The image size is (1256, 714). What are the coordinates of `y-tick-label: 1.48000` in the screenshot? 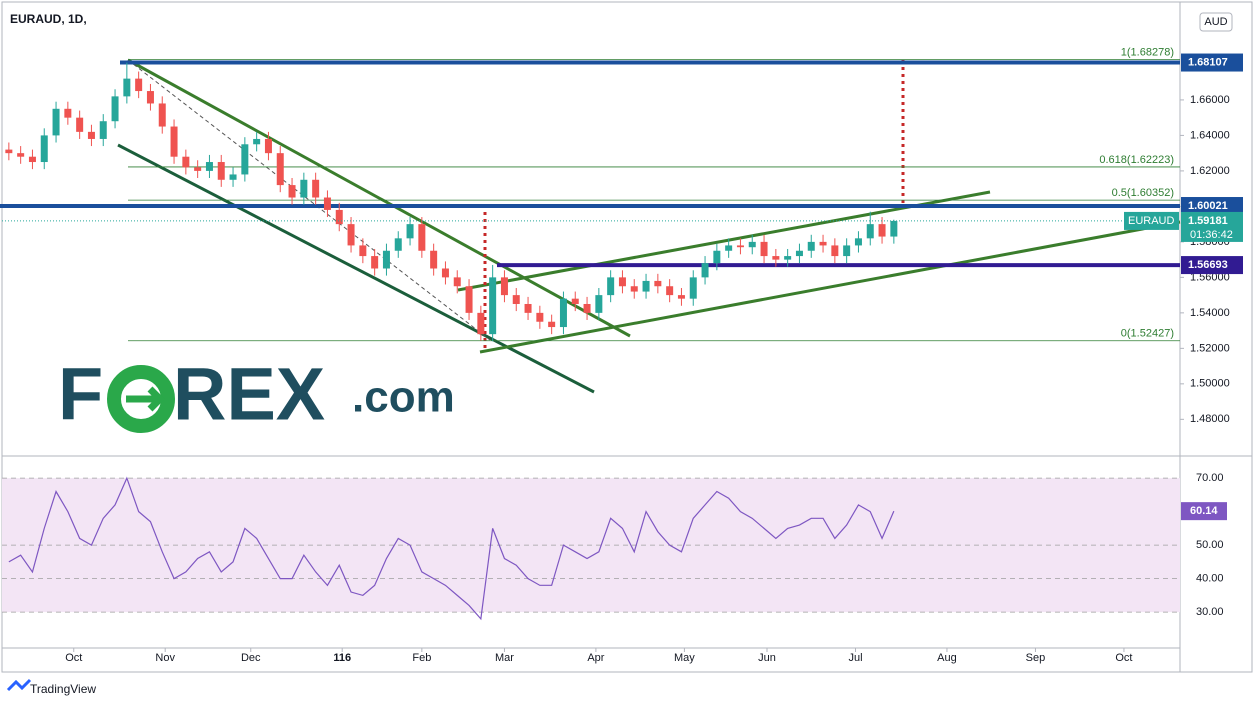 It's located at (1210, 419).